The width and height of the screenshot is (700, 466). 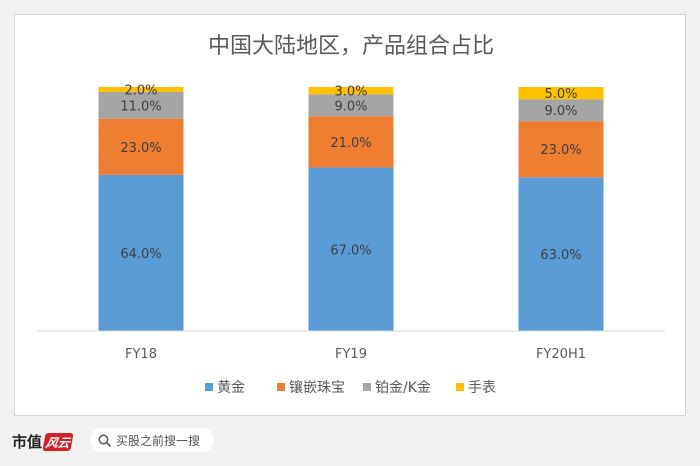 What do you see at coordinates (350, 442) in the screenshot?
I see `footer-bar: 市值 风云 买股之前搜一搜` at bounding box center [350, 442].